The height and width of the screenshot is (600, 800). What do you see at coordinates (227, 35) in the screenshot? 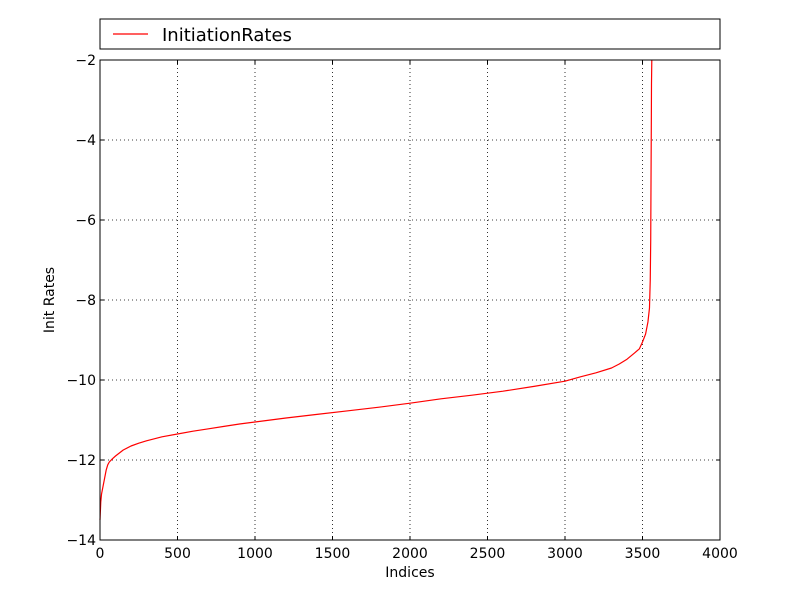
I see `legend-label-initiationrates: InitiationRates` at bounding box center [227, 35].